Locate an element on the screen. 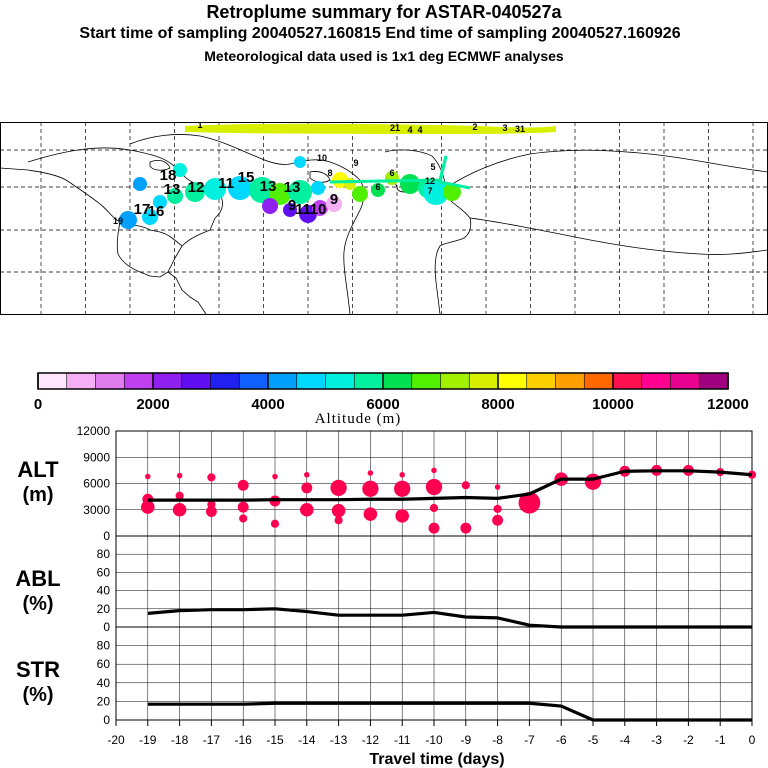 Image resolution: width=768 pixels, height=768 pixels. plume-day-label: 11 is located at coordinates (303, 209).